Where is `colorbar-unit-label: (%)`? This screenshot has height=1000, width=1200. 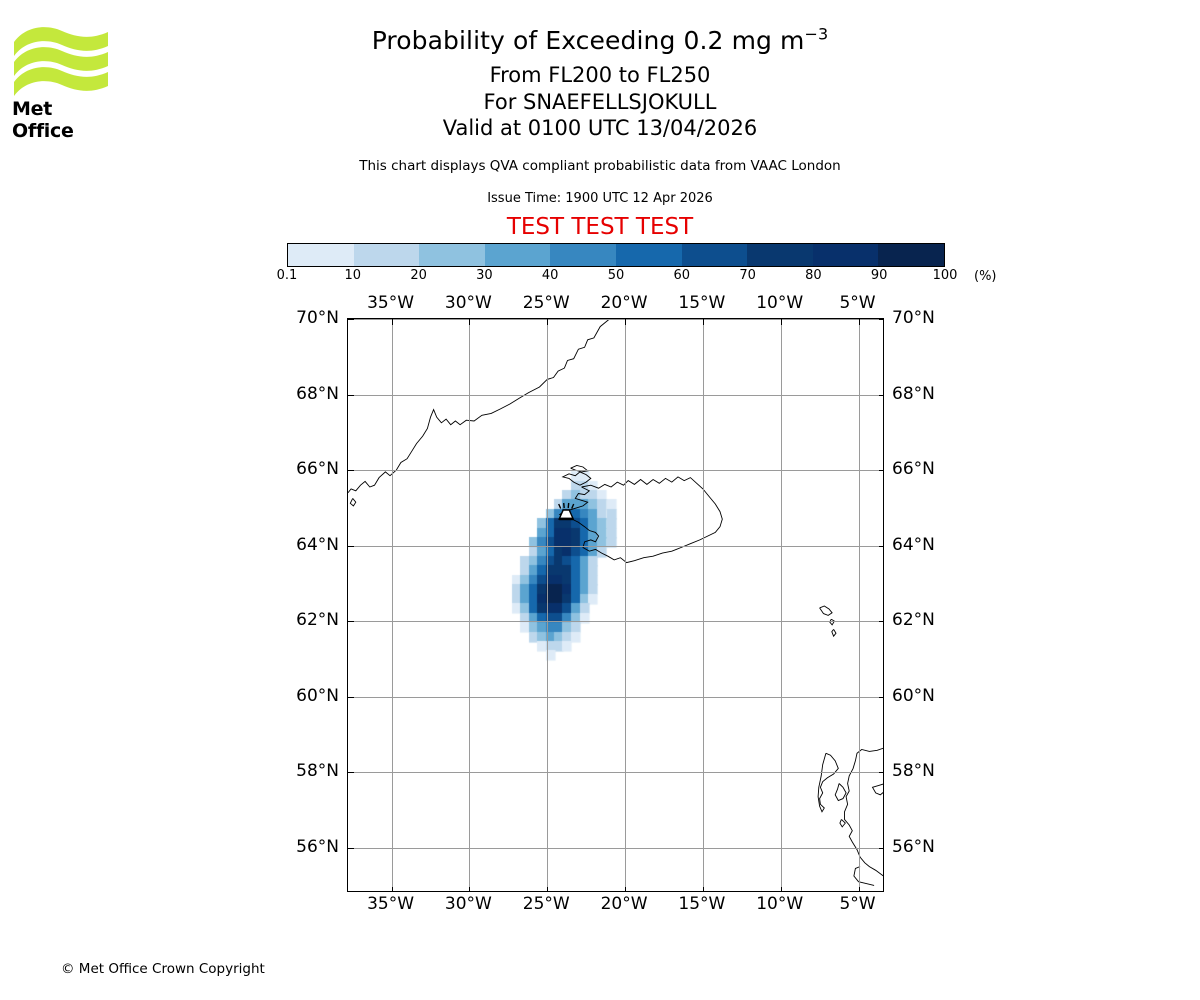
colorbar-unit-label: (%) is located at coordinates (985, 276).